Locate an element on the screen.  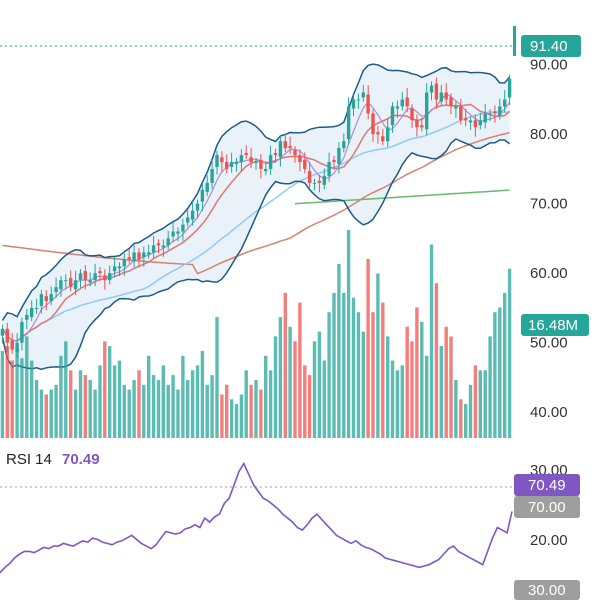
rsi-bottom-tag is located at coordinates (547, 590).